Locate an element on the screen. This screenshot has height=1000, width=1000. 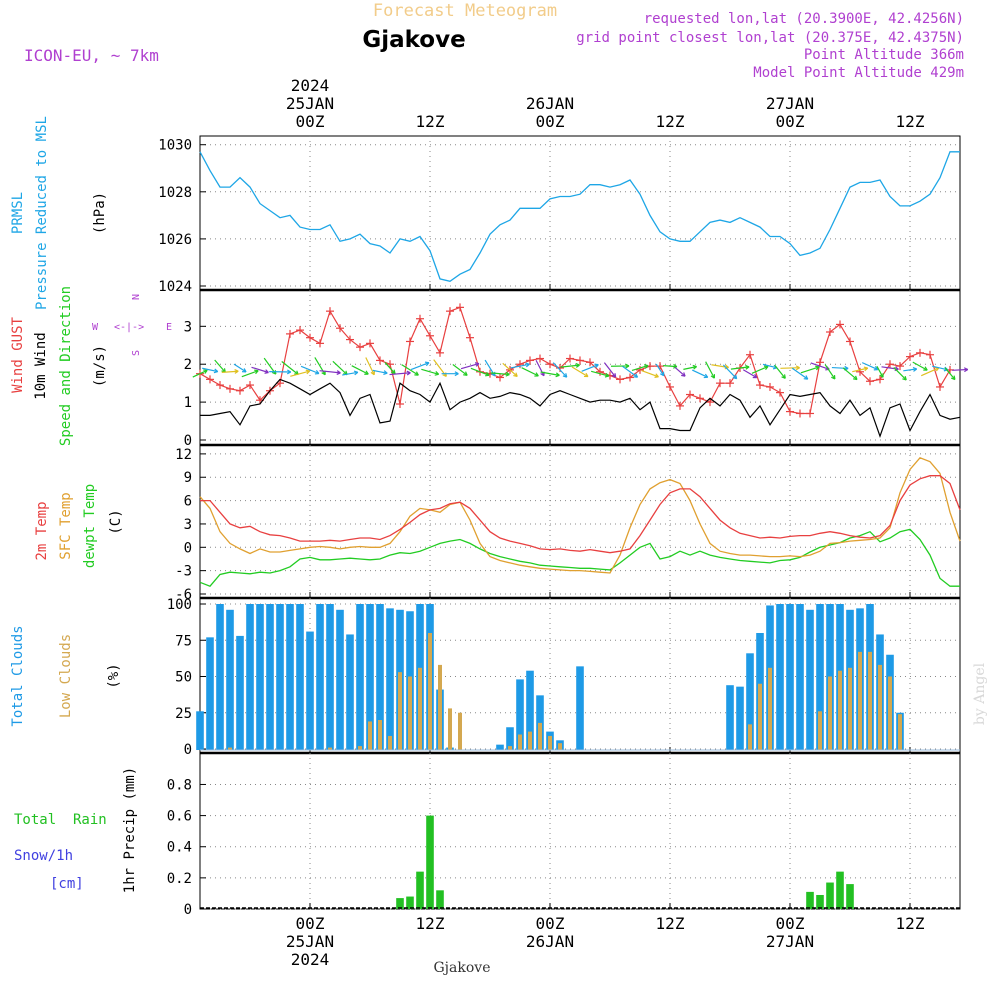
ytick-label-clouds: 100 is located at coordinates (179, 605).